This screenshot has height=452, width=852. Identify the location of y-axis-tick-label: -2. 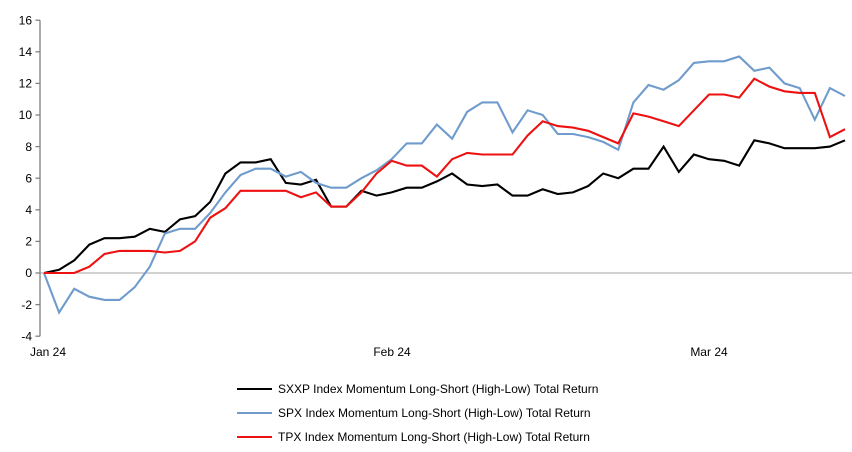
(26, 305).